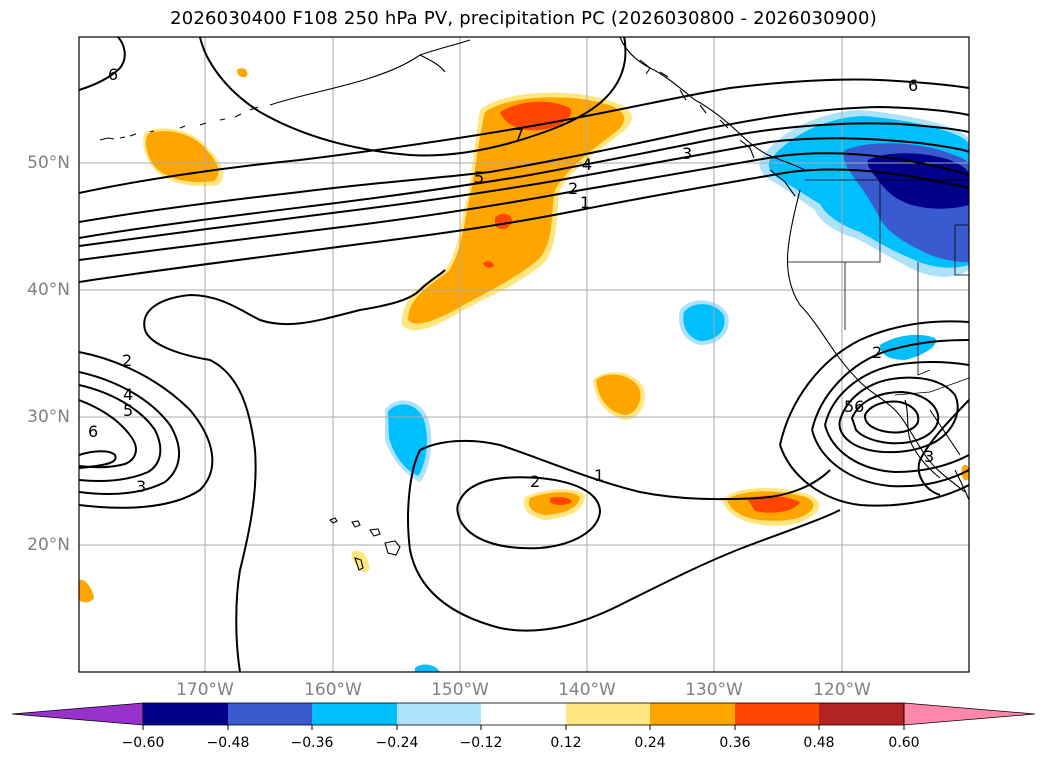  Describe the element at coordinates (113, 74) in the screenshot. I see `contour-label-18: 6` at that location.